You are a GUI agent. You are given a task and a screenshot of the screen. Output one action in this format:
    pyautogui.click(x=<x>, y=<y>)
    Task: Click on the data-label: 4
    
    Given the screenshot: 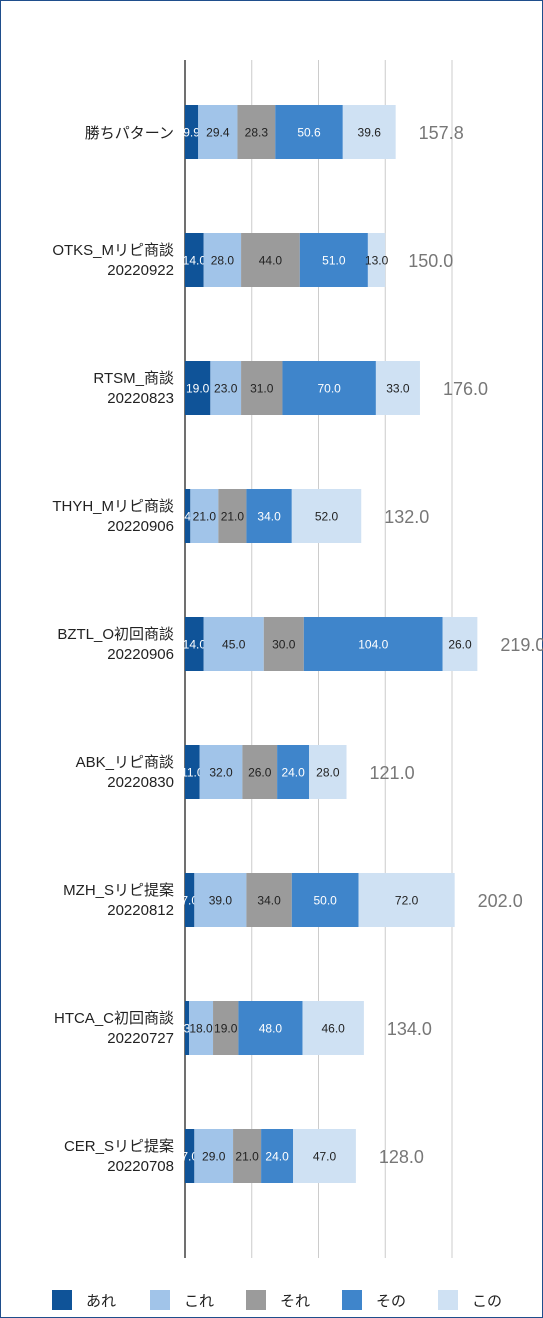 What is the action you would take?
    pyautogui.click(x=187, y=517)
    